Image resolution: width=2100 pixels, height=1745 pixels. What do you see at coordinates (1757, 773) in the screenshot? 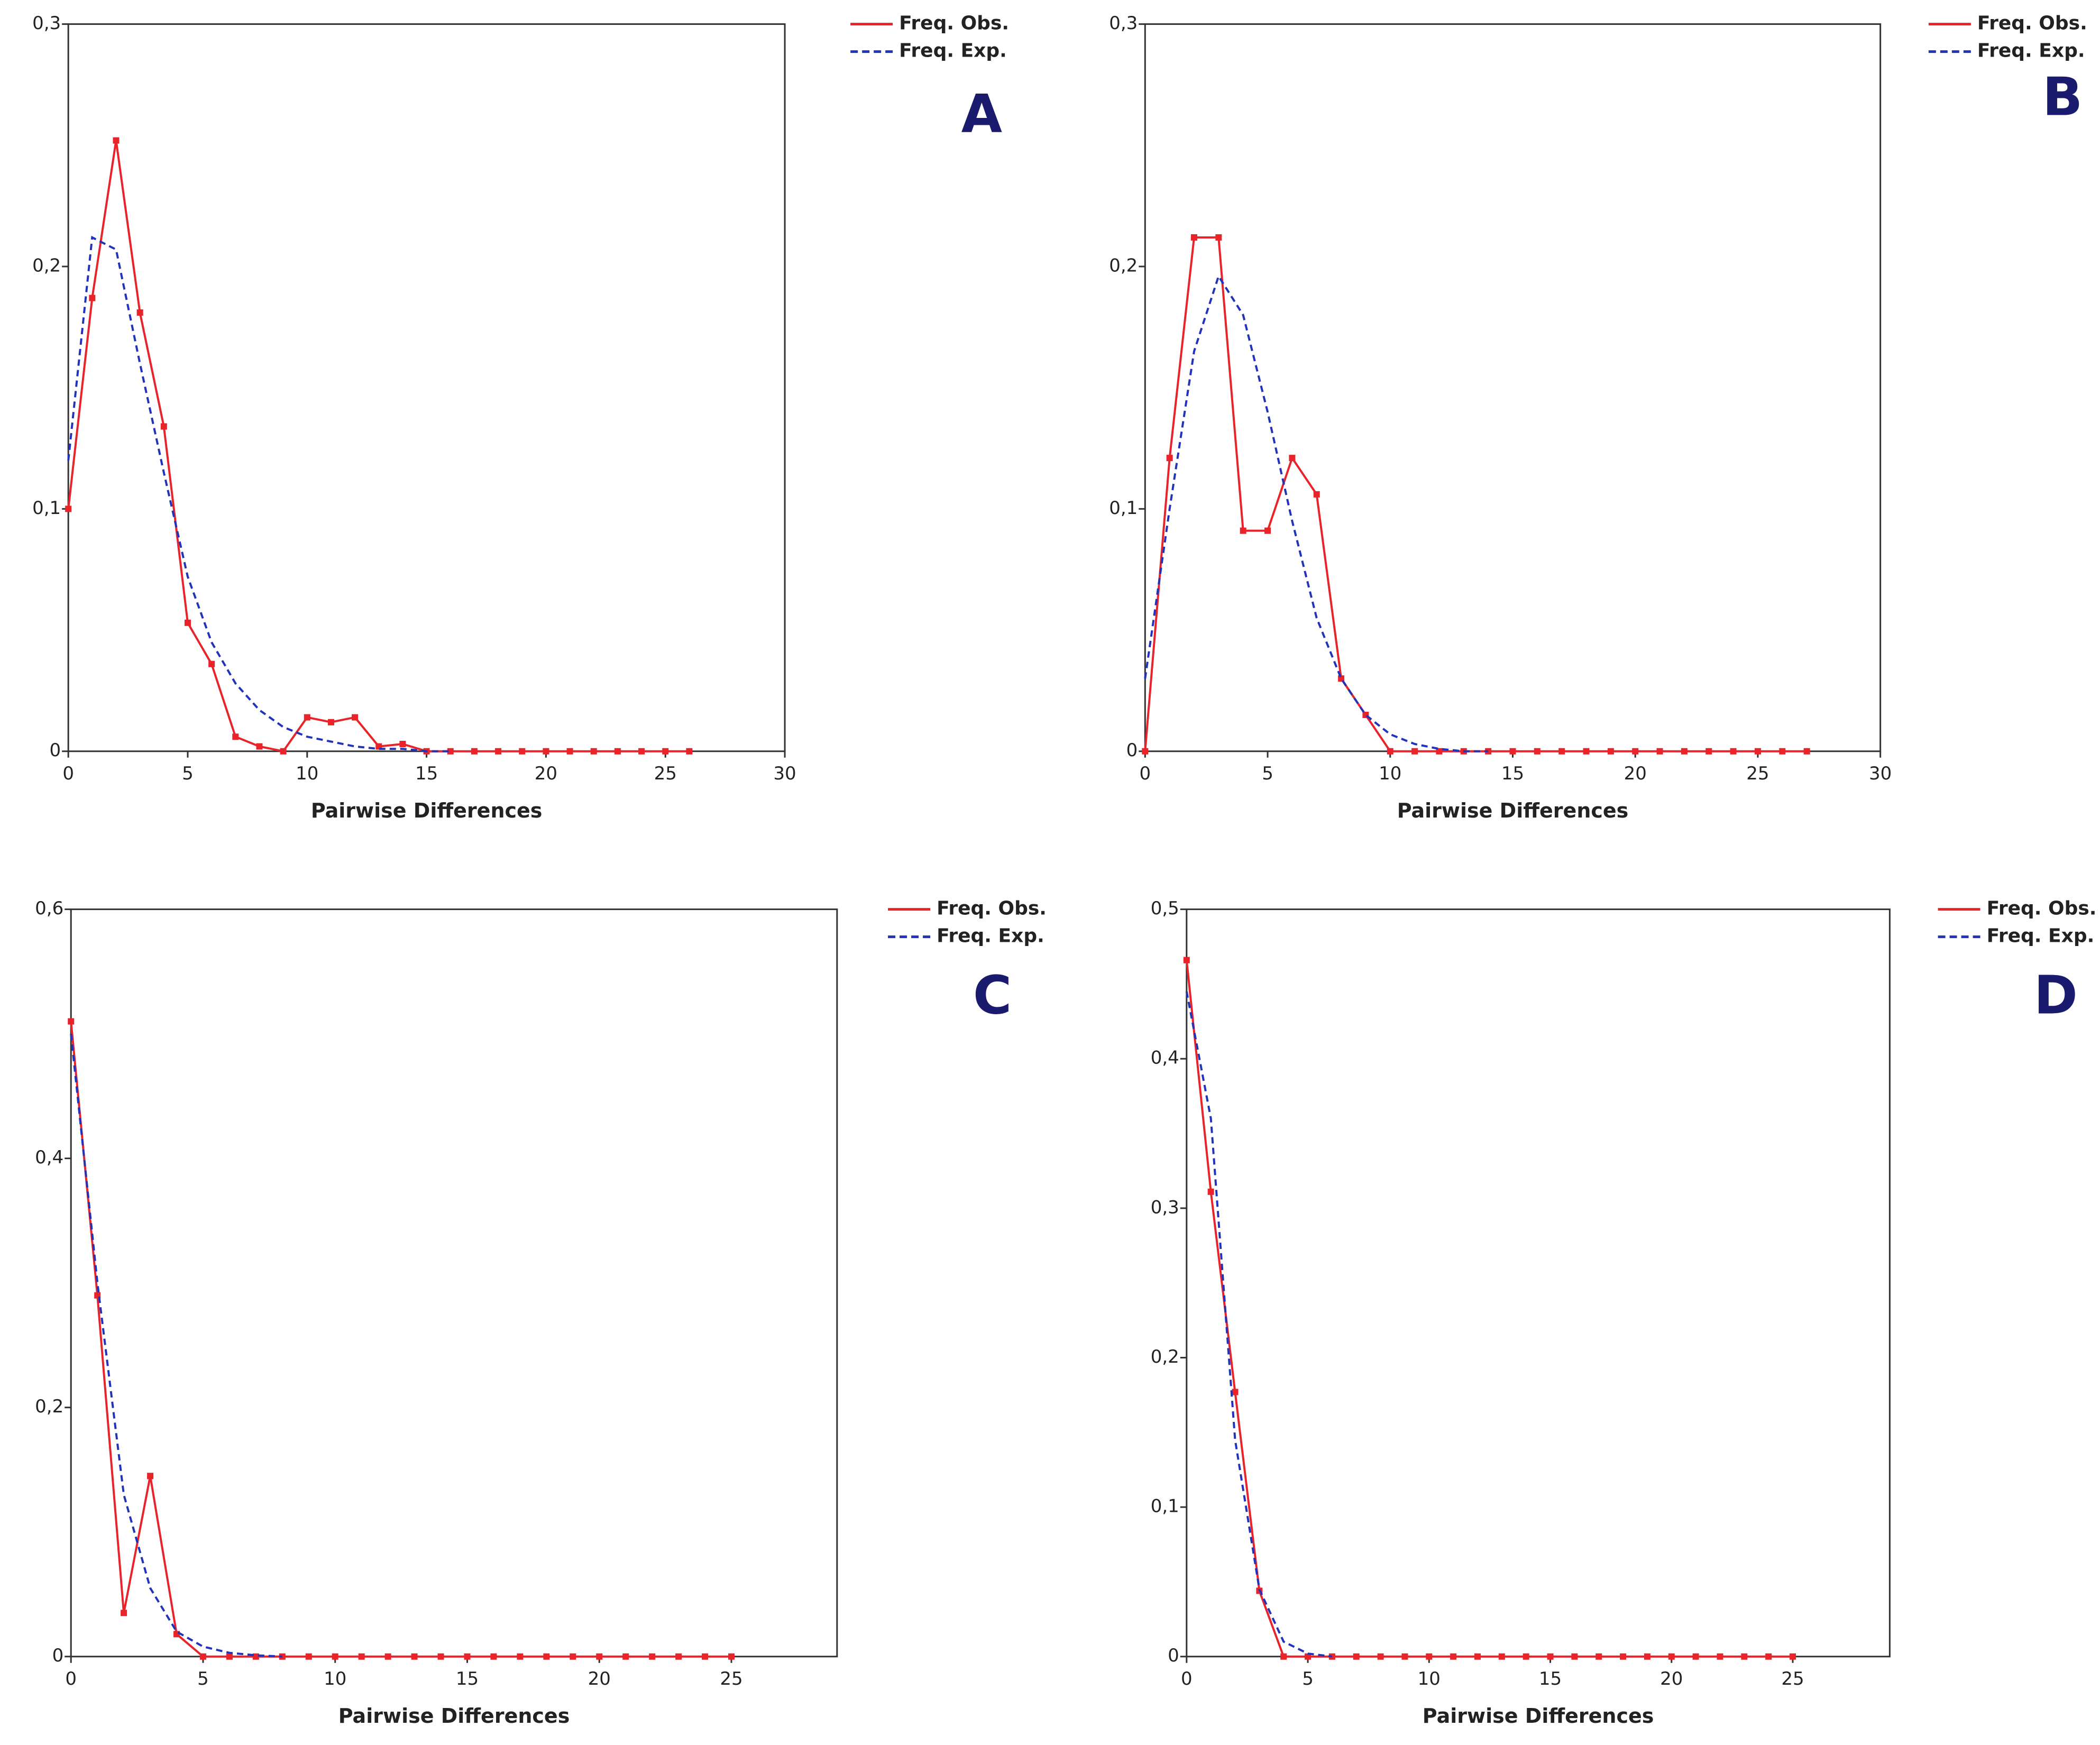
I see `x-tick-label: 25` at bounding box center [1757, 773].